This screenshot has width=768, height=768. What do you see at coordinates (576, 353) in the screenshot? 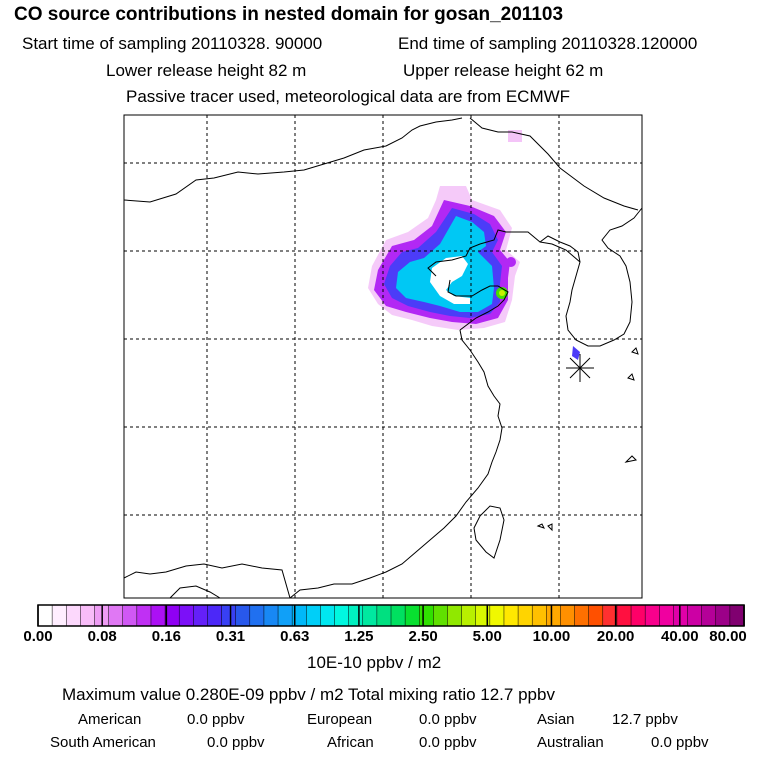
I see `near-receptor-patch` at bounding box center [576, 353].